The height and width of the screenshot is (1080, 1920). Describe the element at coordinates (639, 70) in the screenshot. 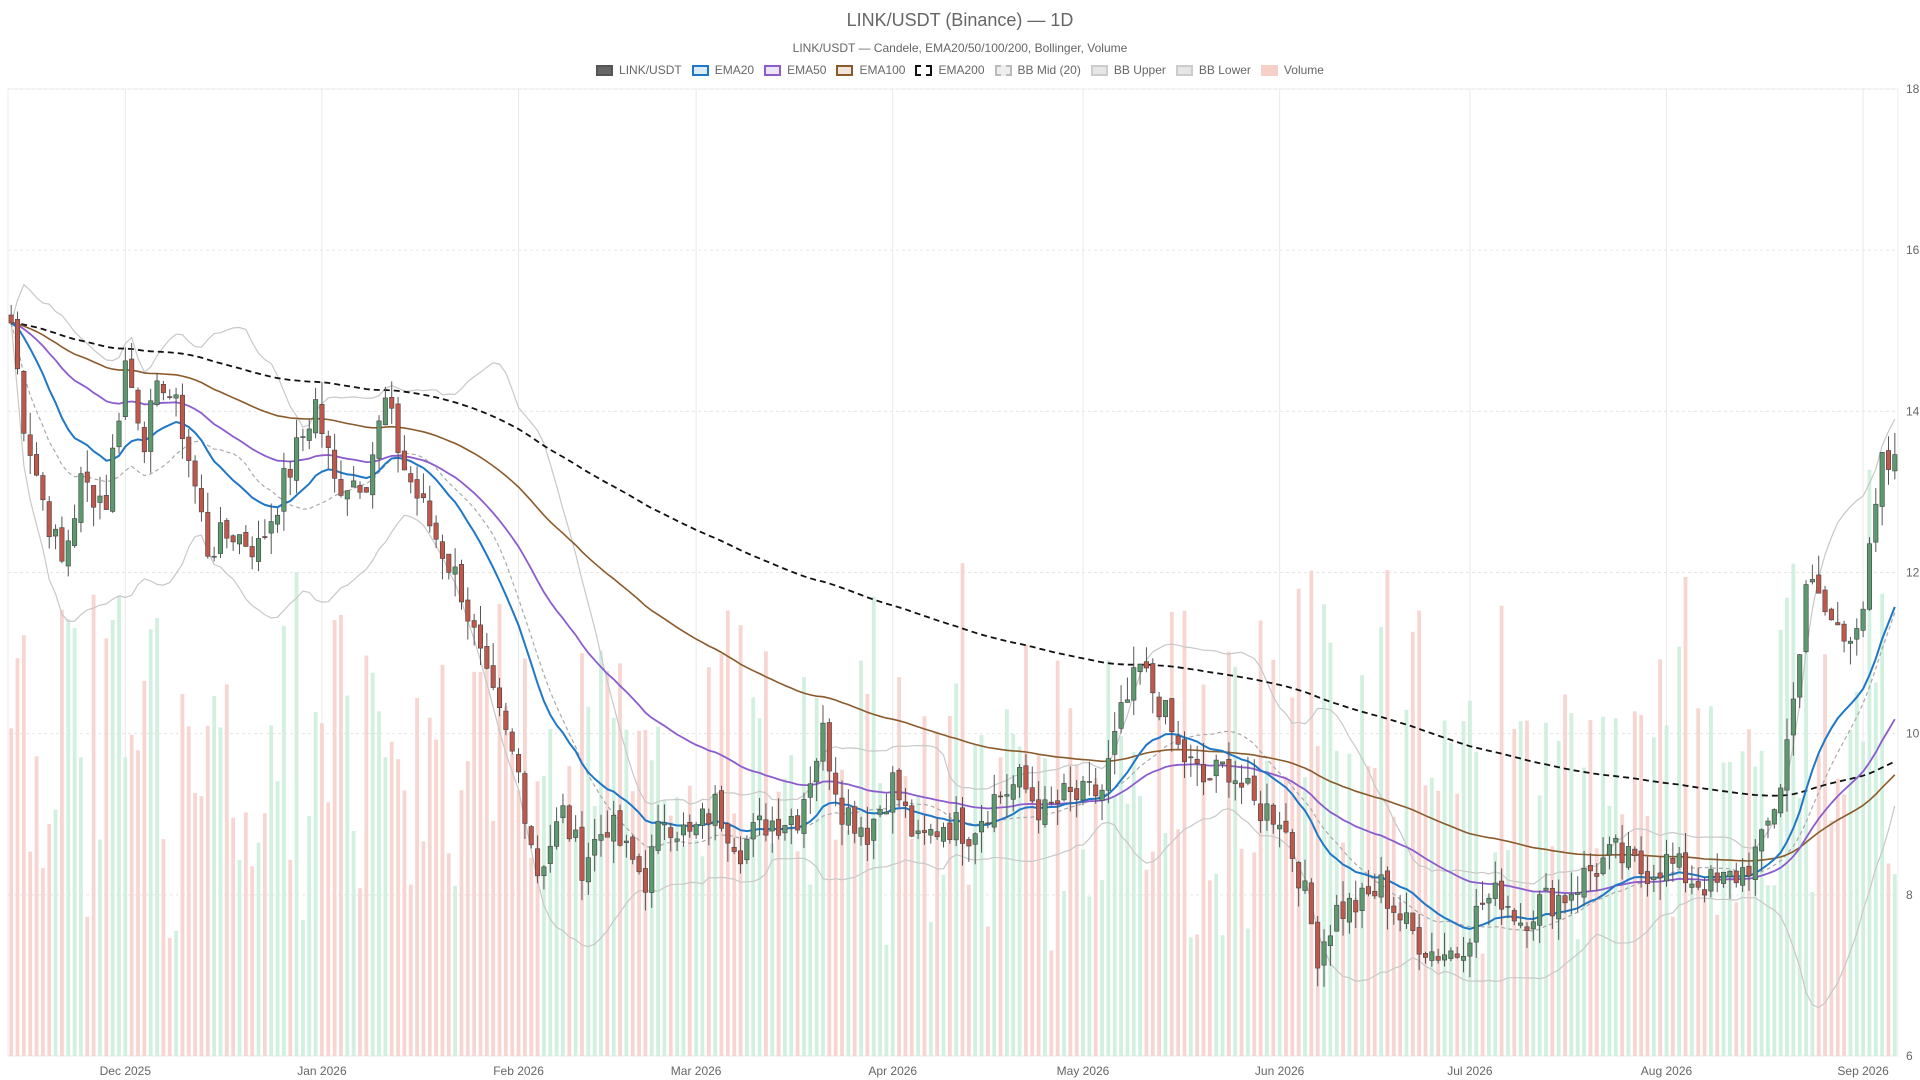

I see `legend-item: LINK/USDT` at that location.